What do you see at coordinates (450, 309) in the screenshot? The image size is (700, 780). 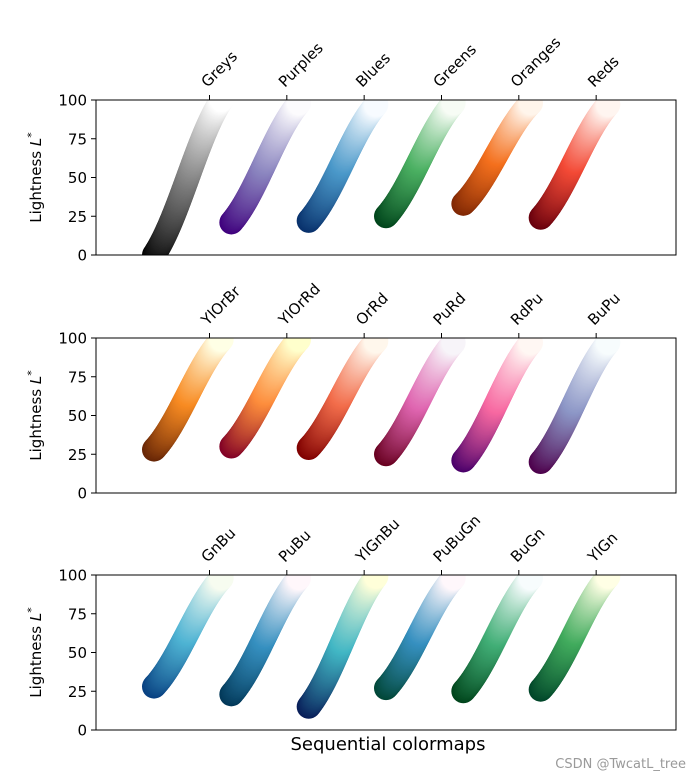 I see `colormap-label-PuRd: PuRd` at bounding box center [450, 309].